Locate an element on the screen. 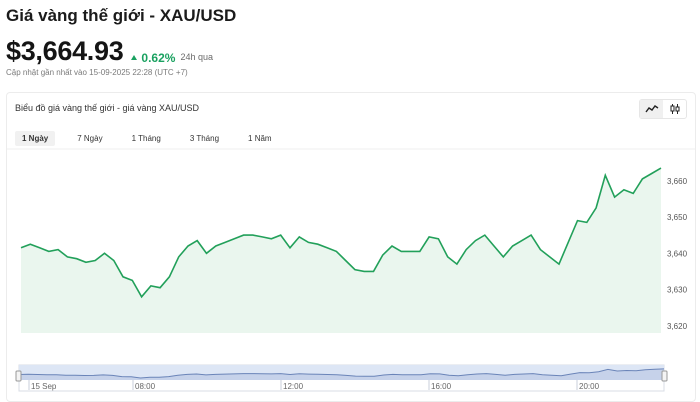 Image resolution: width=700 pixels, height=402 pixels. price-row: $3,664.93 0.62% 24h qua is located at coordinates (109, 51).